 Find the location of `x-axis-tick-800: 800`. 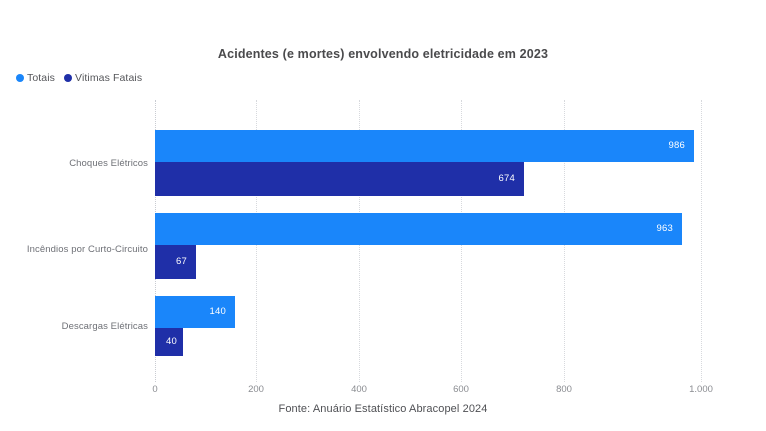

x-axis-tick-800: 800 is located at coordinates (564, 389).